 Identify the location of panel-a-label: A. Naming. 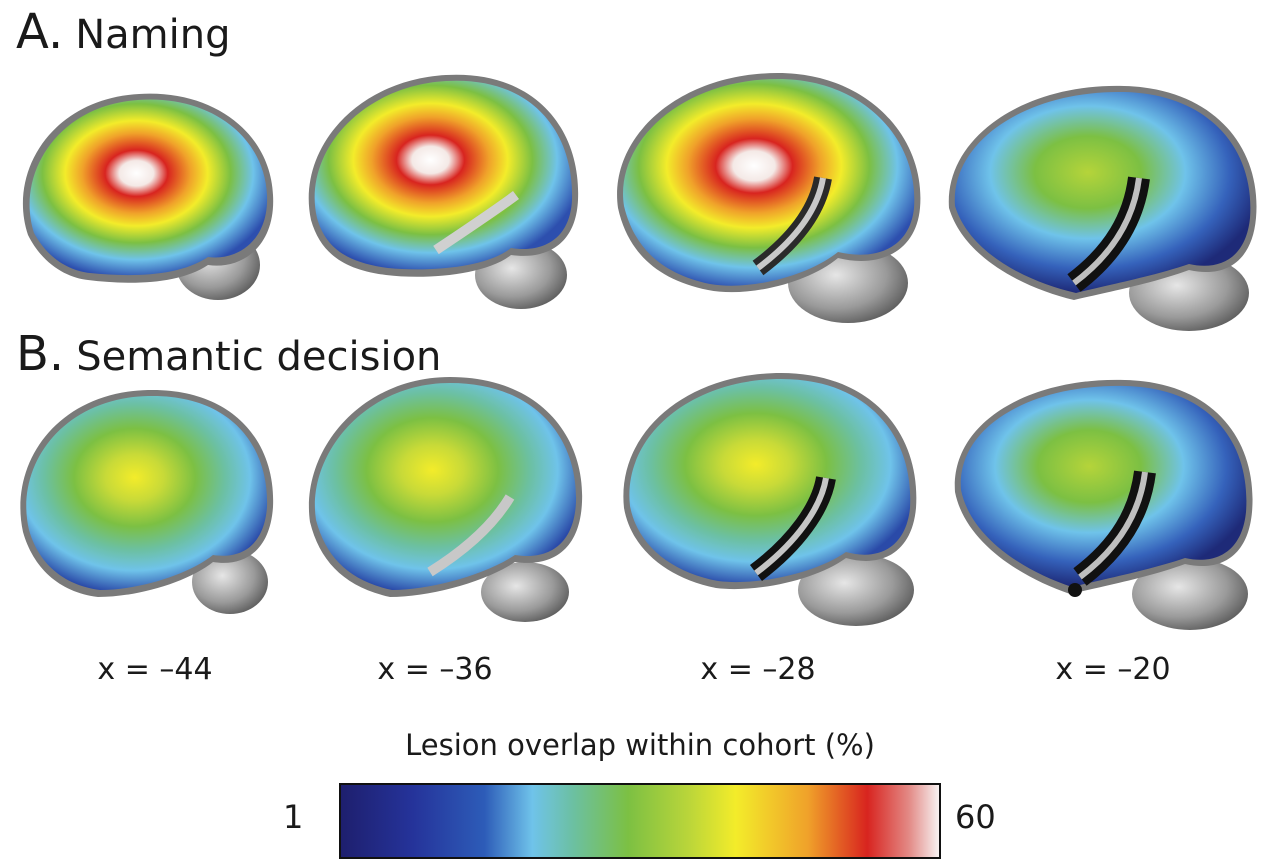
(123, 32).